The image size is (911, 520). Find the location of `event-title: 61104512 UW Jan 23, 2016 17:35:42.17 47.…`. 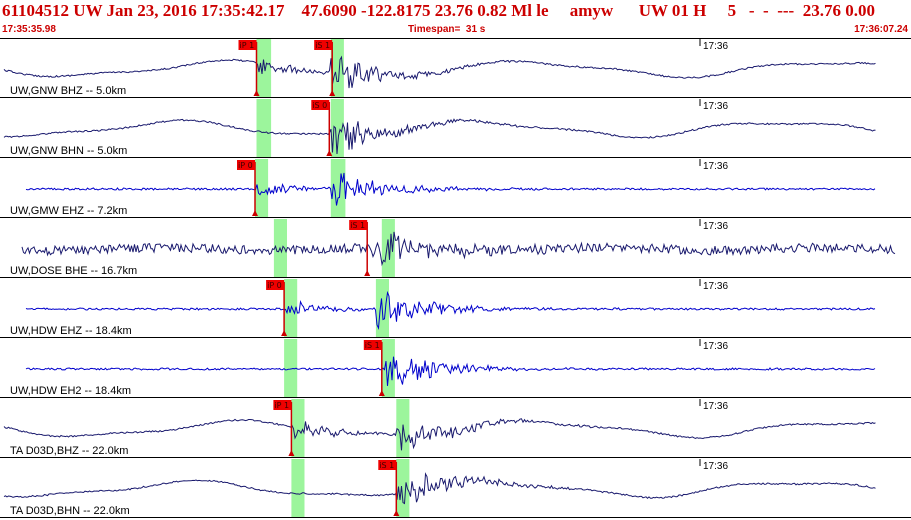

event-title: 61104512 UW Jan 23, 2016 17:35:42.17 47.… is located at coordinates (438, 10).